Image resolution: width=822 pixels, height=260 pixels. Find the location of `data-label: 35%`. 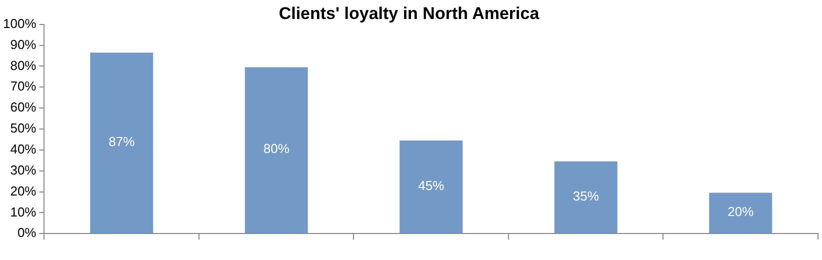

data-label: 35% is located at coordinates (586, 196).